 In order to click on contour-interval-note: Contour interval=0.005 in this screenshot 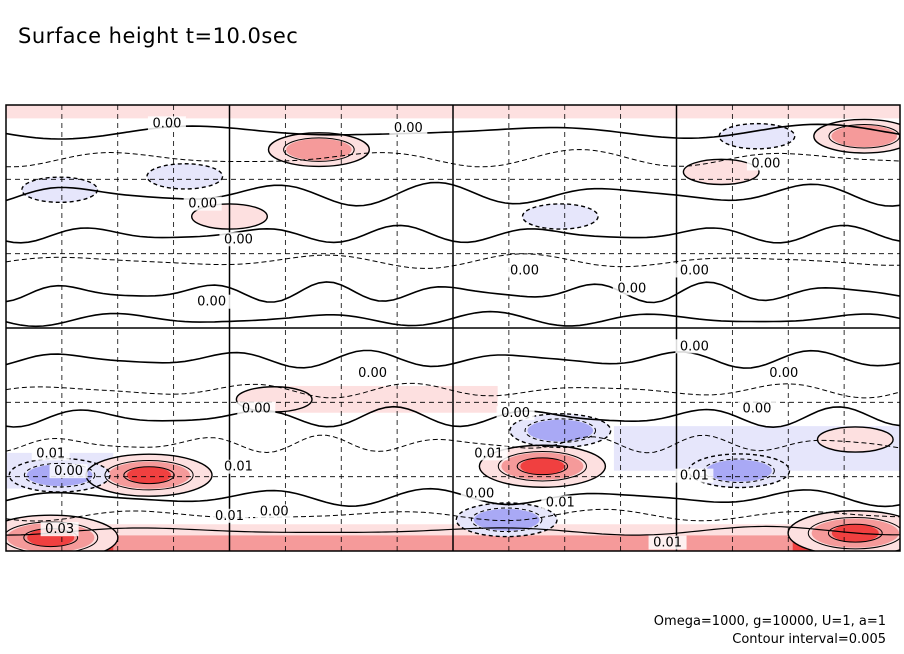, I will do `click(809, 639)`.